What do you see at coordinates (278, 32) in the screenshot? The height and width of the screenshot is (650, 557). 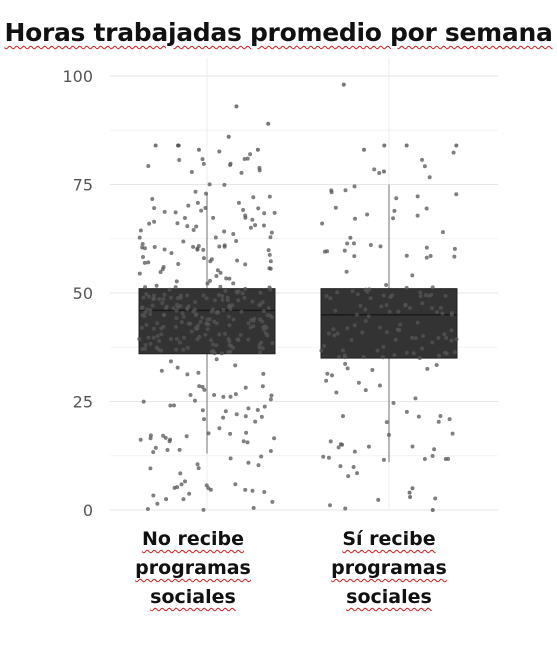 I see `chart-title: Horas trabajadas promedio por semana` at bounding box center [278, 32].